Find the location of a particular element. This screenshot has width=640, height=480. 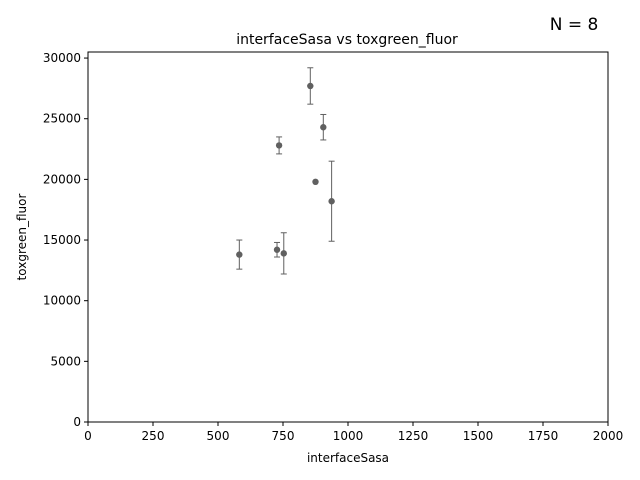

y-tick-label: 30000 is located at coordinates (62, 58).